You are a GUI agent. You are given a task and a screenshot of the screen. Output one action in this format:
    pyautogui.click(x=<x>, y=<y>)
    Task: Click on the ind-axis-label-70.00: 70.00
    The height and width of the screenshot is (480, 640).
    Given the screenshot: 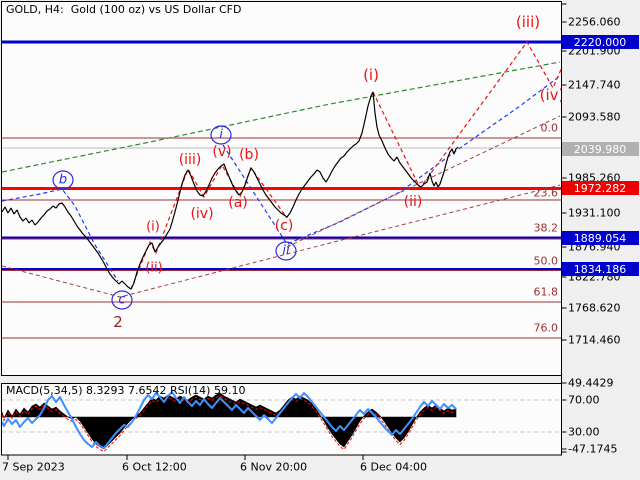 What is the action you would take?
    pyautogui.click(x=584, y=400)
    